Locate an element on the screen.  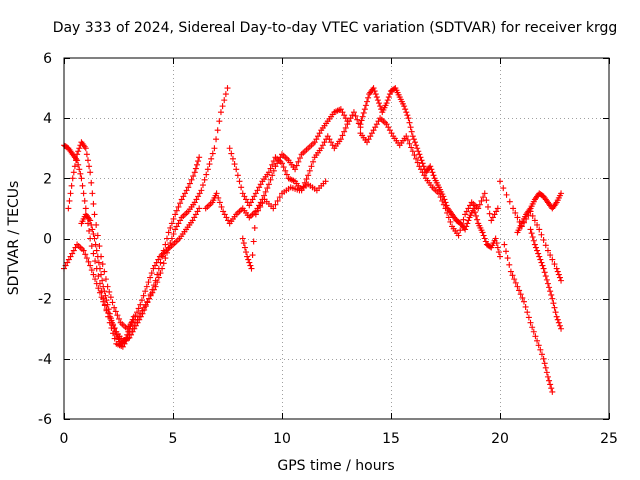
x-tick-labels: 0 5 10 15 20 25 is located at coordinates (339, 439).